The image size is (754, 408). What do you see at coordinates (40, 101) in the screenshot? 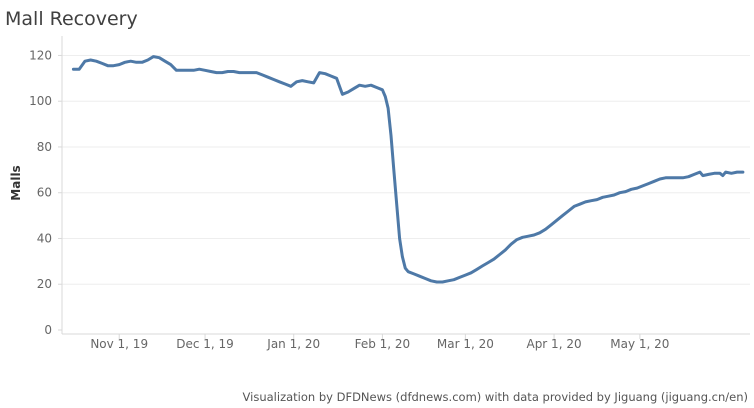
I see `y-tick-label: 100` at bounding box center [40, 101].